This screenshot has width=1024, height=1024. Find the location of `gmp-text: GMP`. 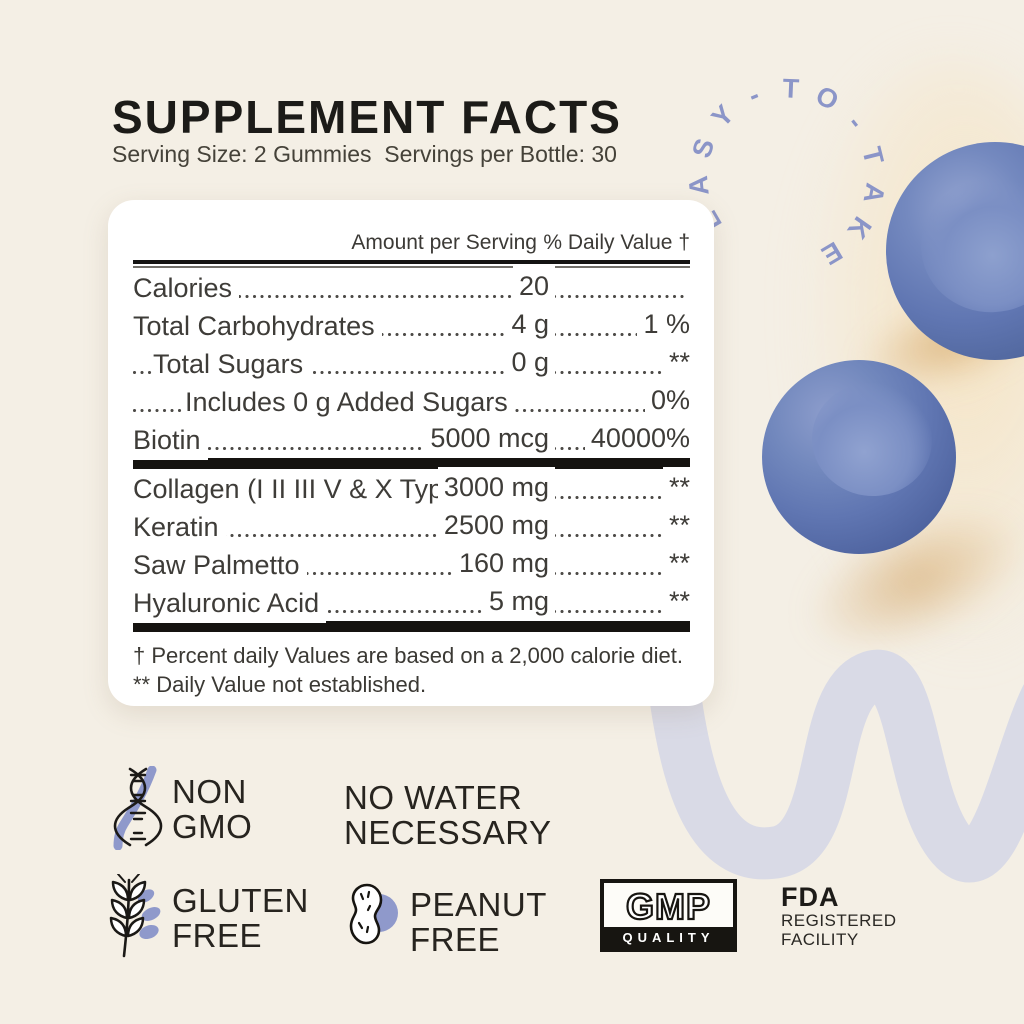

gmp-text: GMP is located at coordinates (668, 906).